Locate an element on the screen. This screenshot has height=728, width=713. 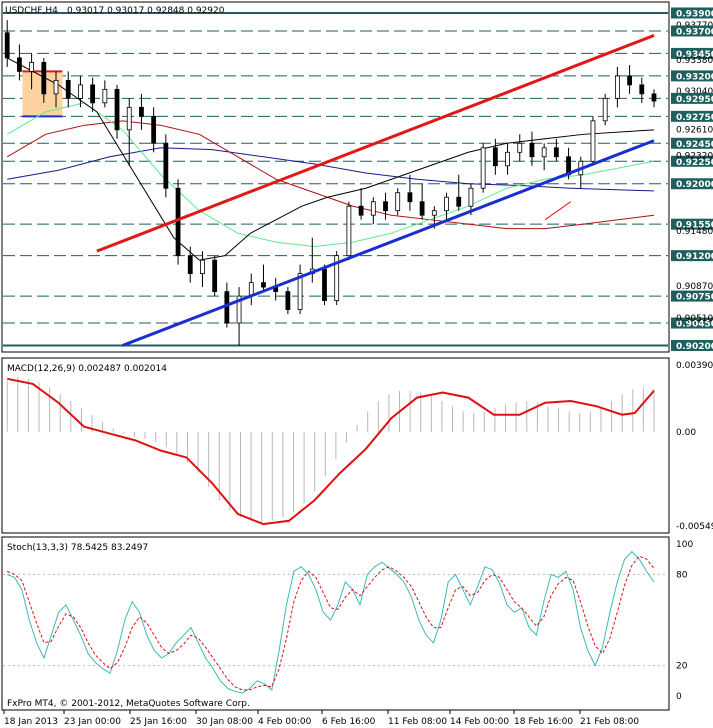
symbol-label: USDCHF,H4 is located at coordinates (31, 11).